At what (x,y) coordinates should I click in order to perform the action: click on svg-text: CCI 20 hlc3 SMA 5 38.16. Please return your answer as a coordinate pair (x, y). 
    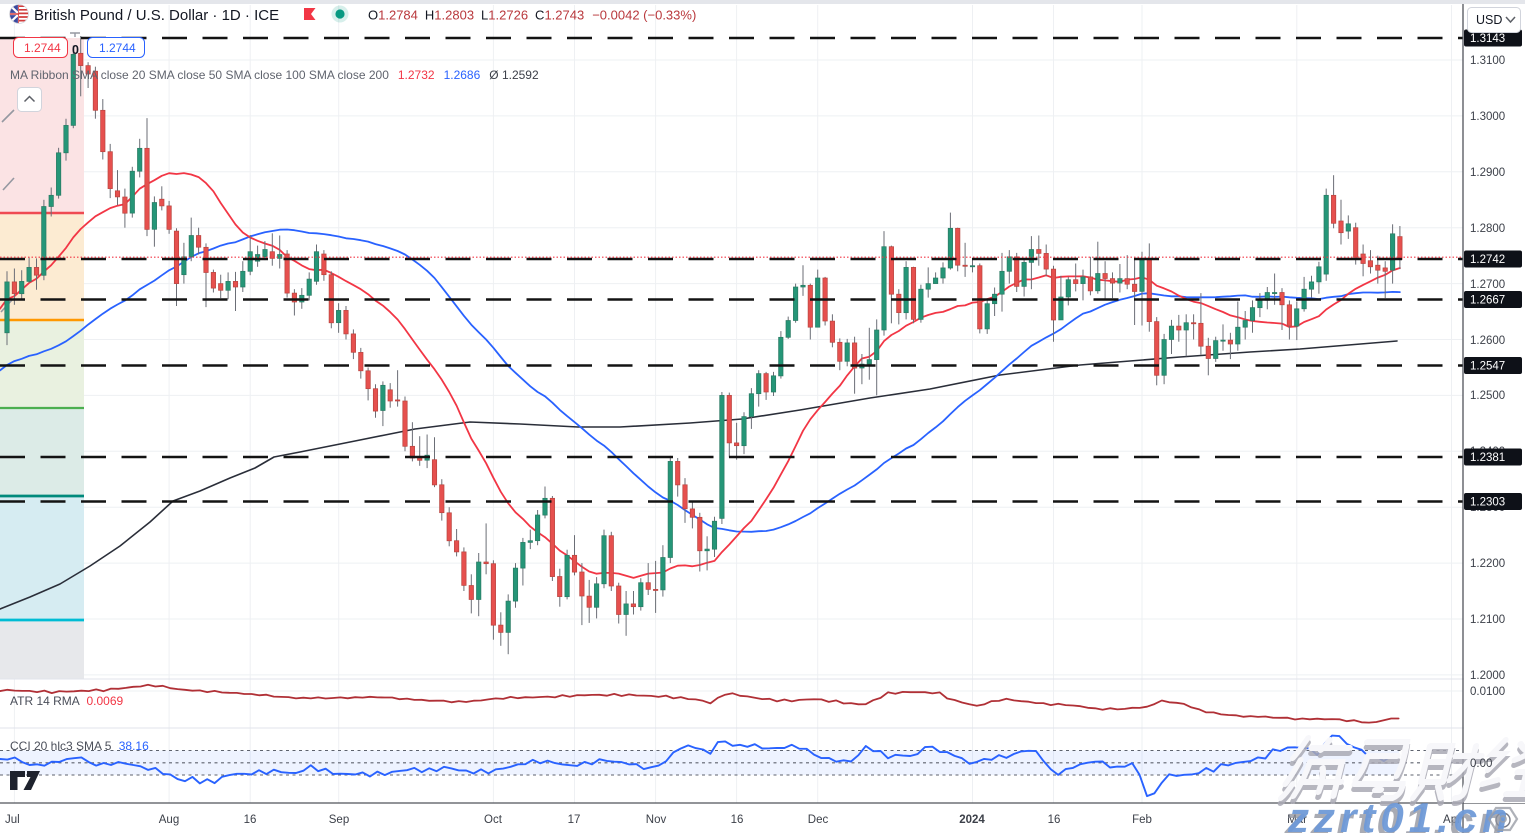
    Looking at the image, I should click on (79, 746).